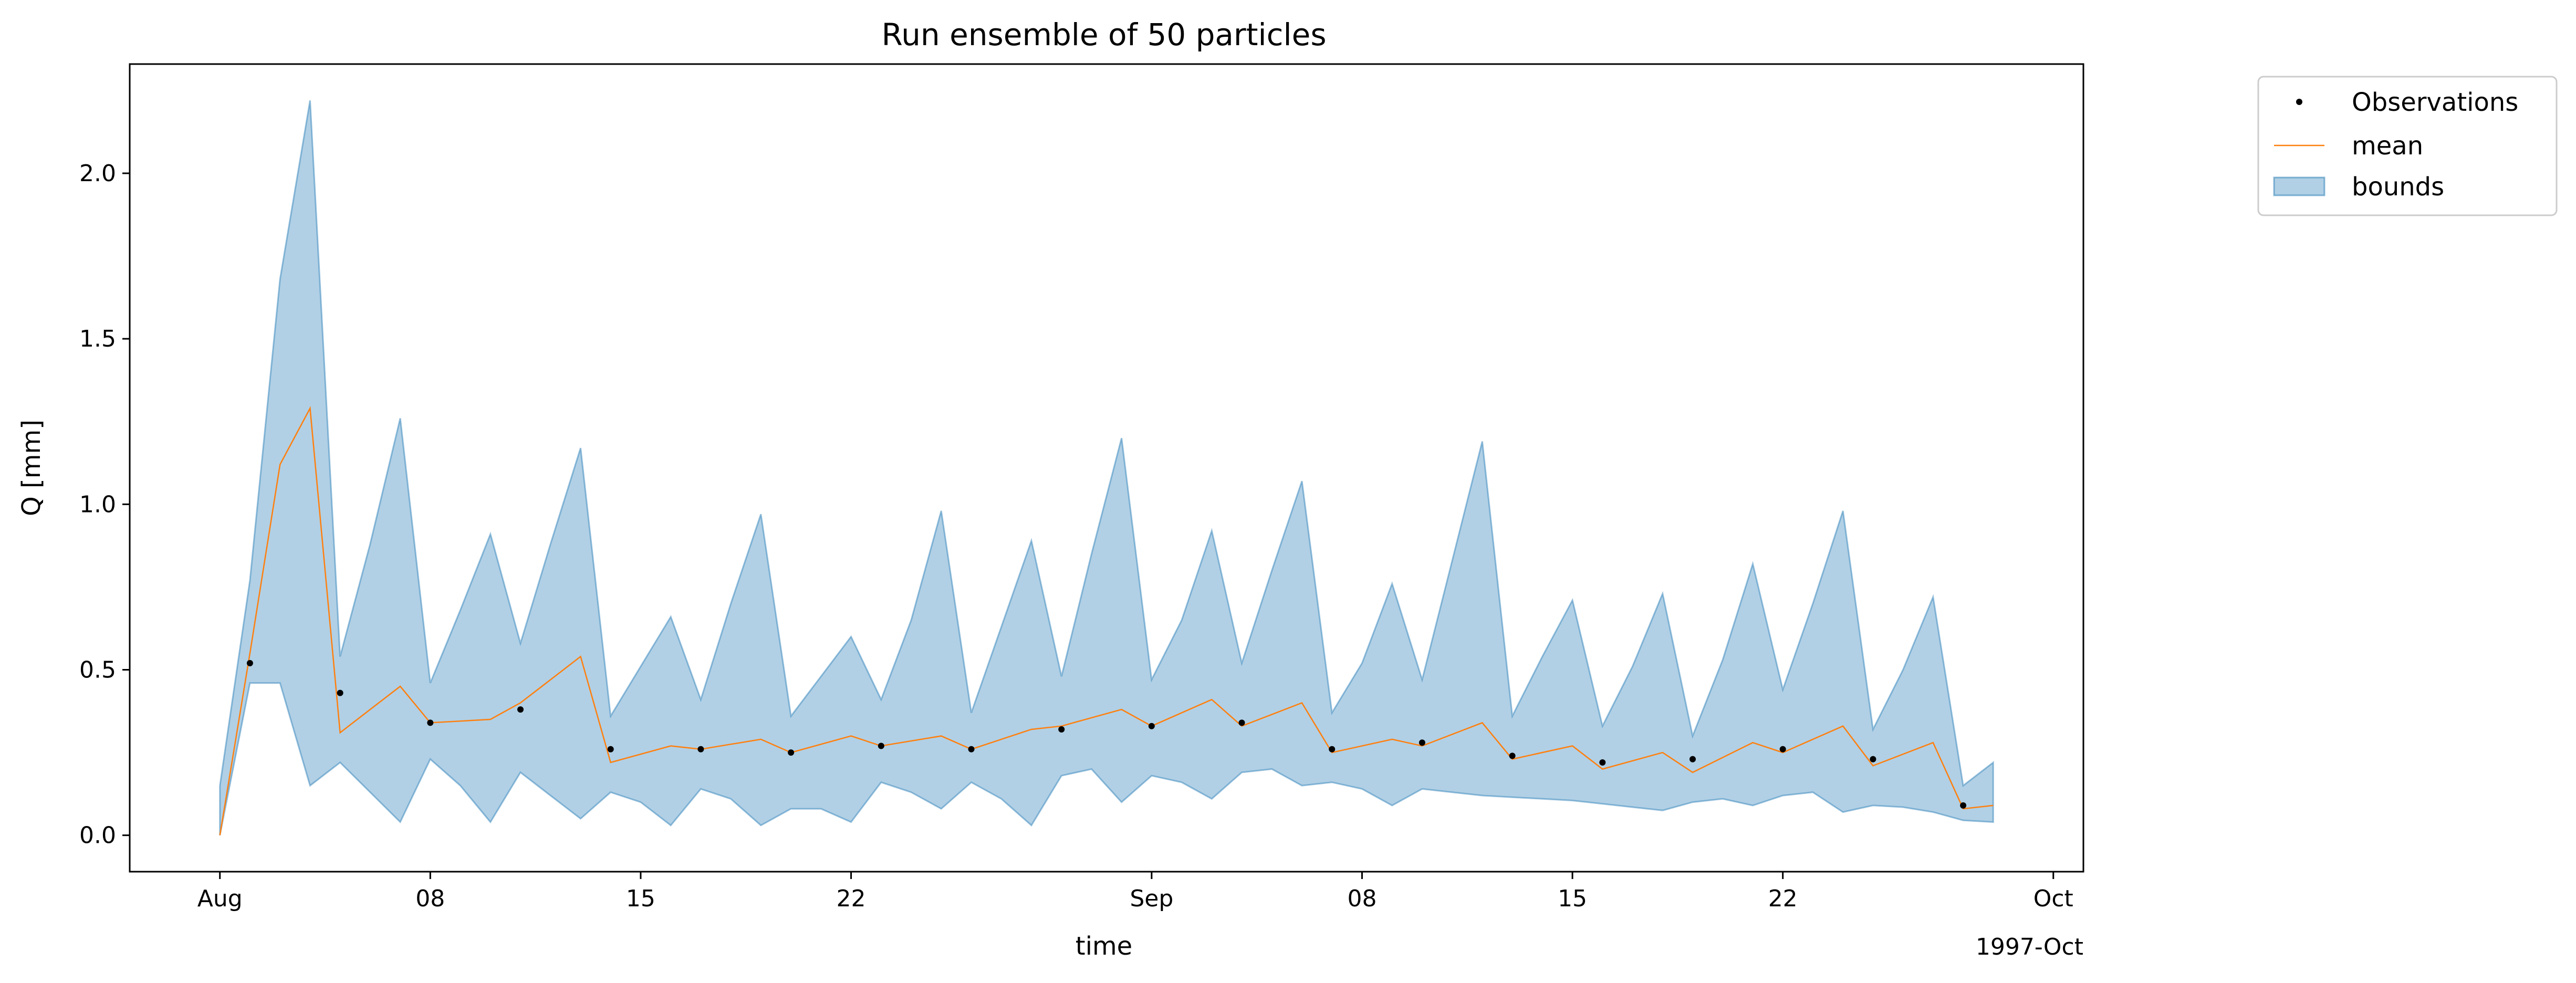 This screenshot has height=983, width=2576. I want to click on y-tick-label: 1.5, so click(97, 339).